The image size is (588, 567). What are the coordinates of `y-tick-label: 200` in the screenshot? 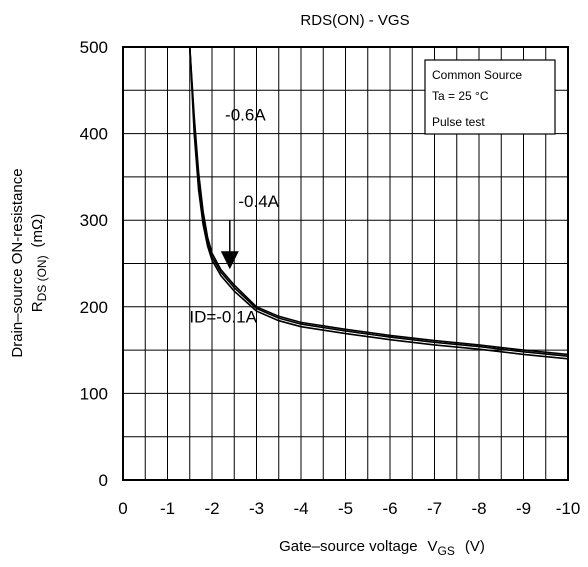 It's located at (94, 307).